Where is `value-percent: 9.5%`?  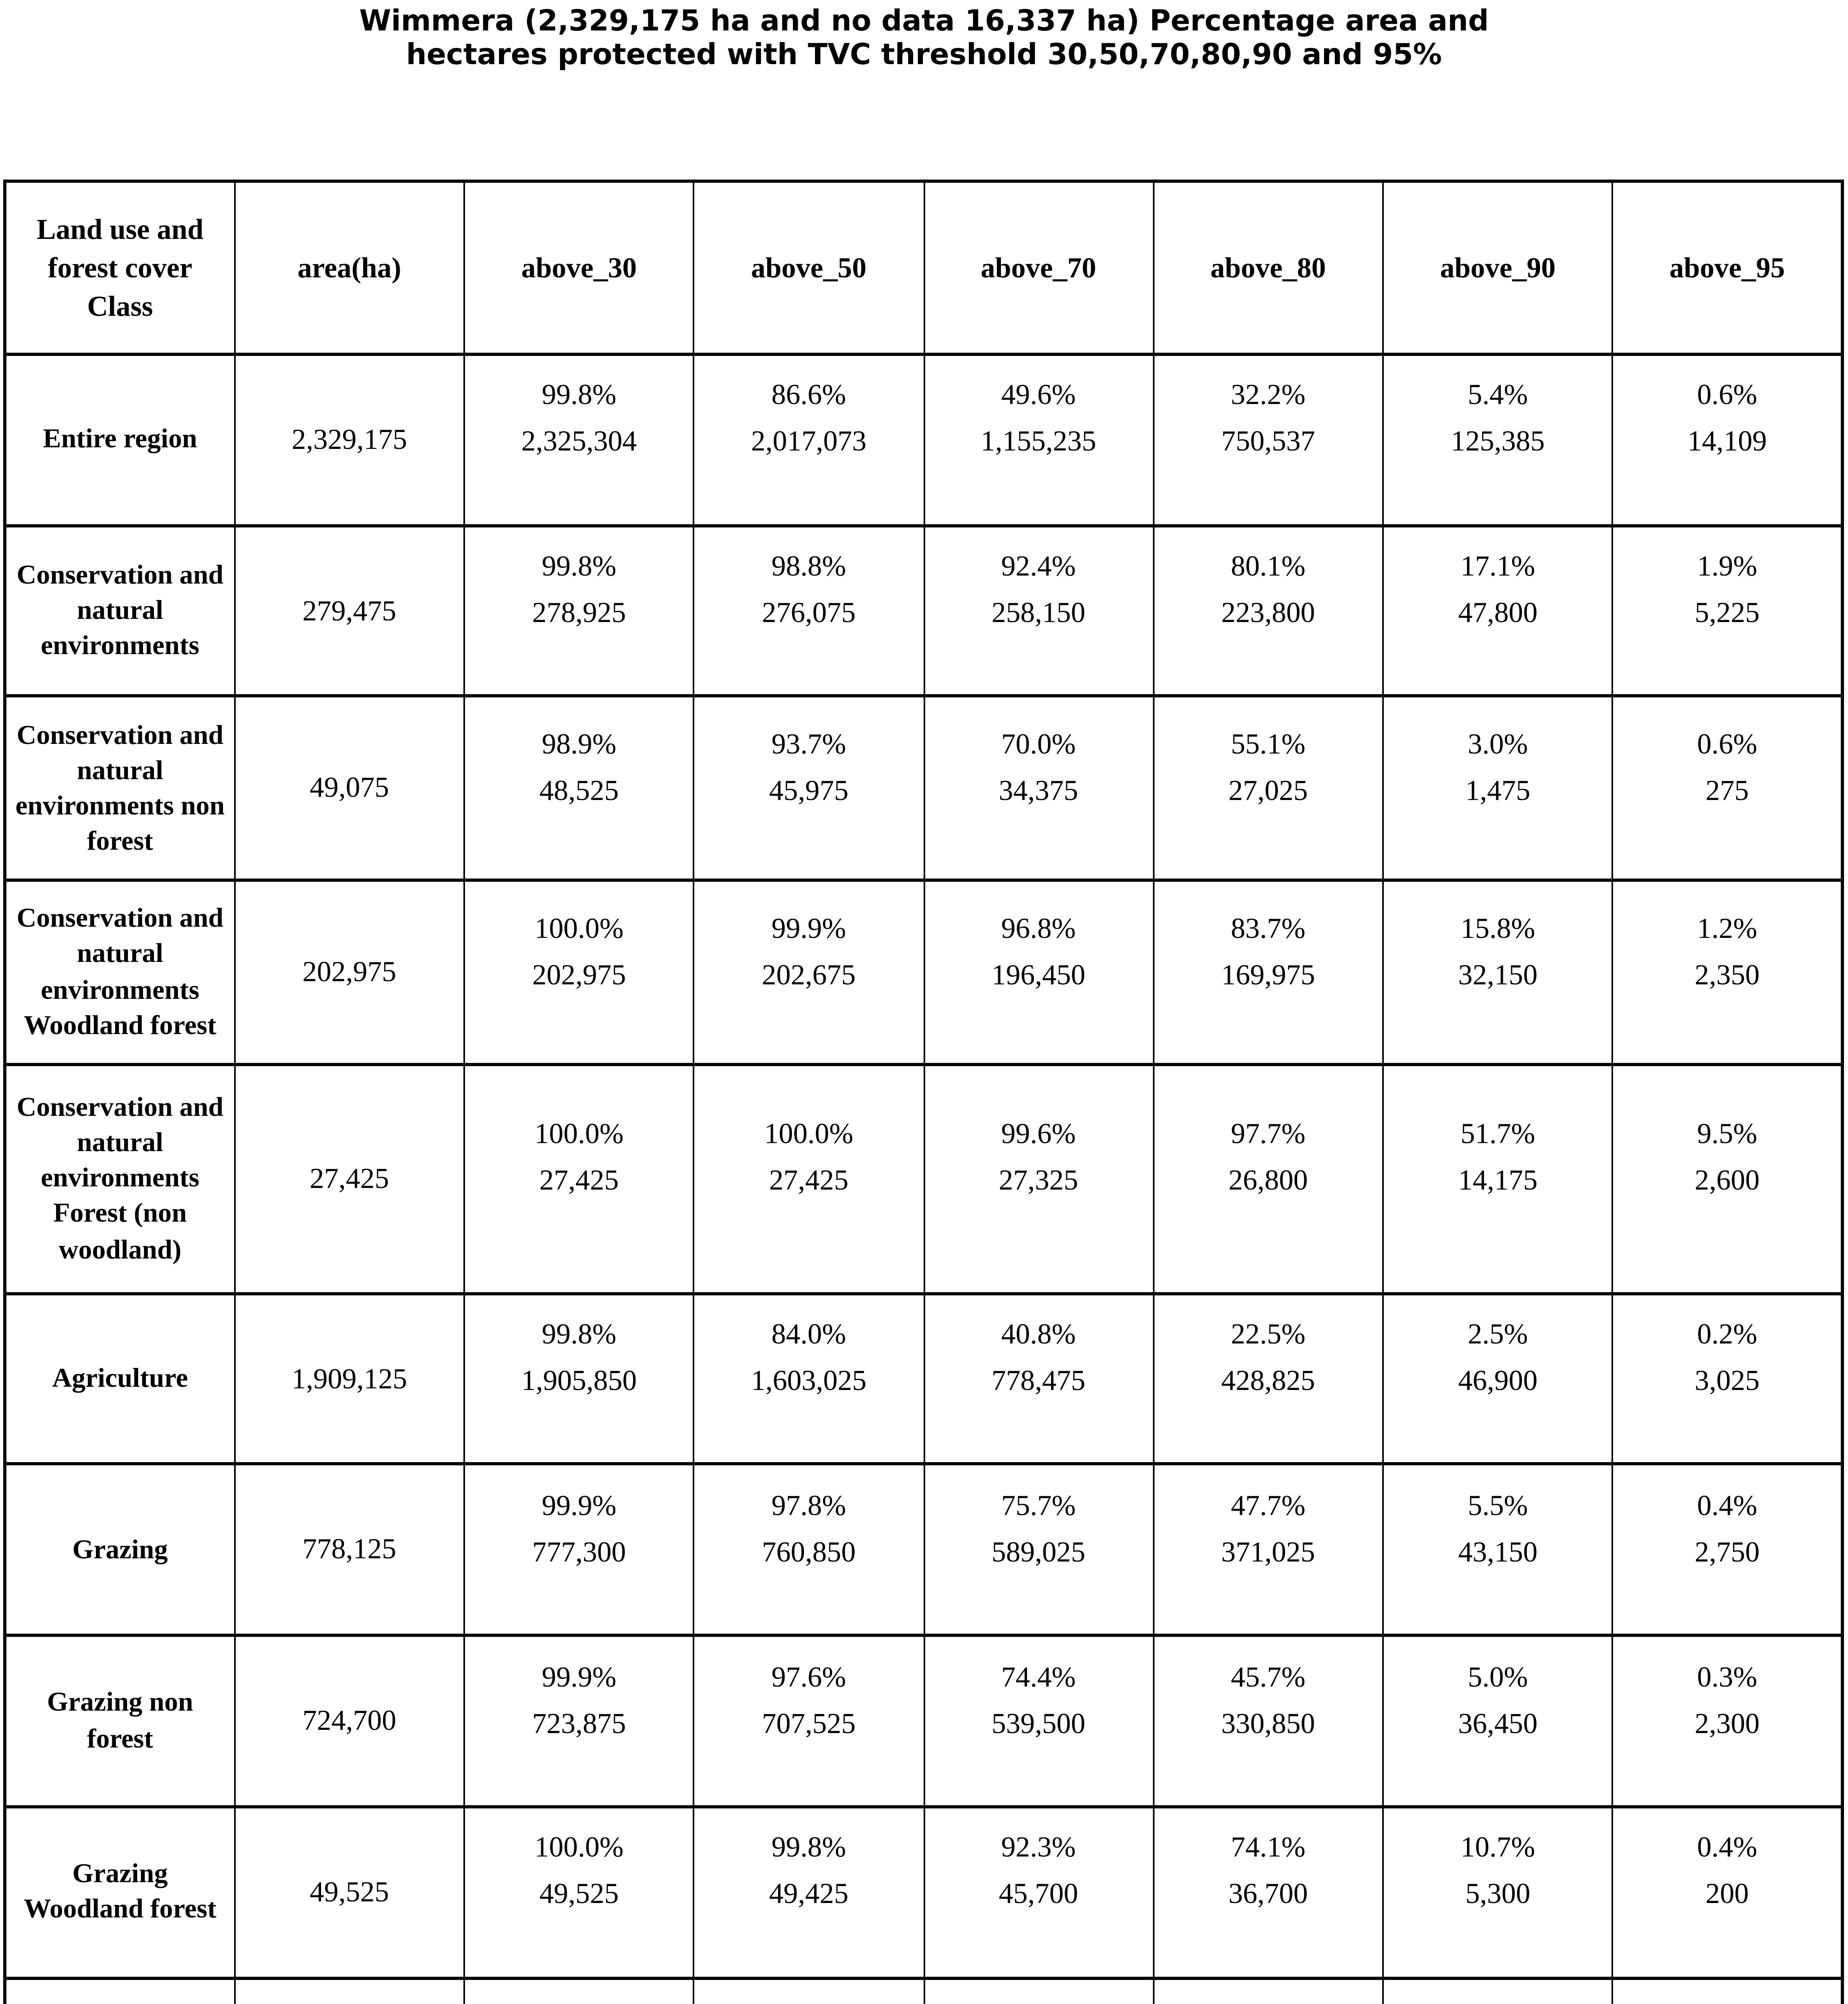
value-percent: 9.5% is located at coordinates (1727, 1134).